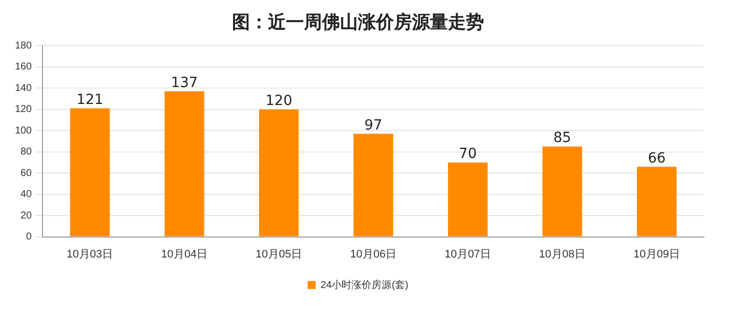 The height and width of the screenshot is (312, 740). I want to click on x-tick-label: 10月09日, so click(657, 254).